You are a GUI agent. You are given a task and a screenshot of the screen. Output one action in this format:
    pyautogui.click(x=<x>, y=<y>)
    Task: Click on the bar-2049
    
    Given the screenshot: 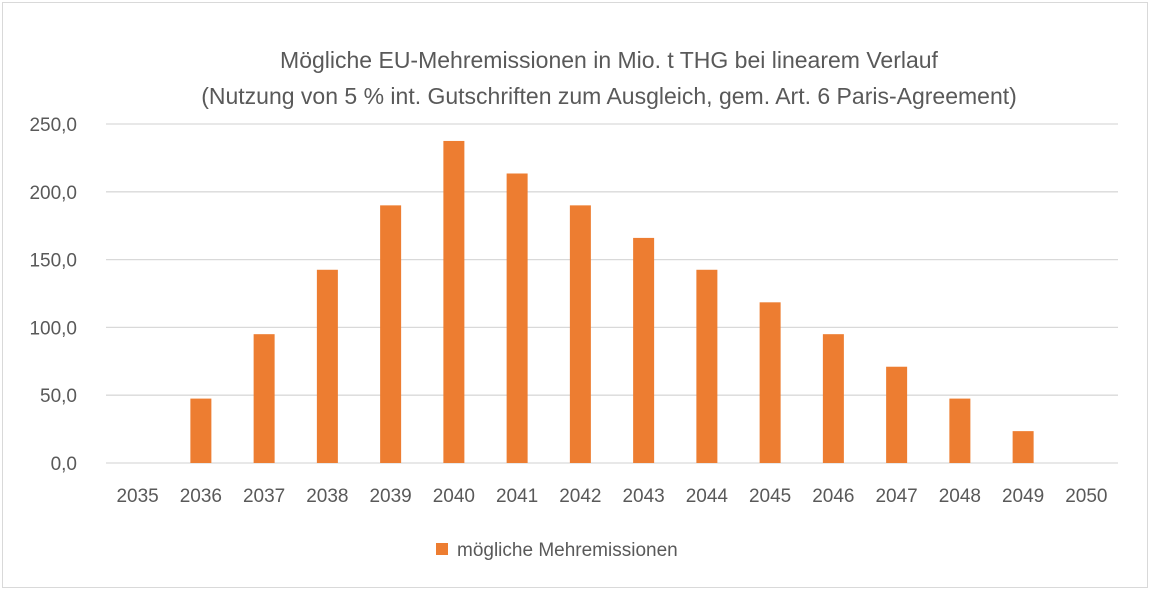 What is the action you would take?
    pyautogui.click(x=1023, y=447)
    